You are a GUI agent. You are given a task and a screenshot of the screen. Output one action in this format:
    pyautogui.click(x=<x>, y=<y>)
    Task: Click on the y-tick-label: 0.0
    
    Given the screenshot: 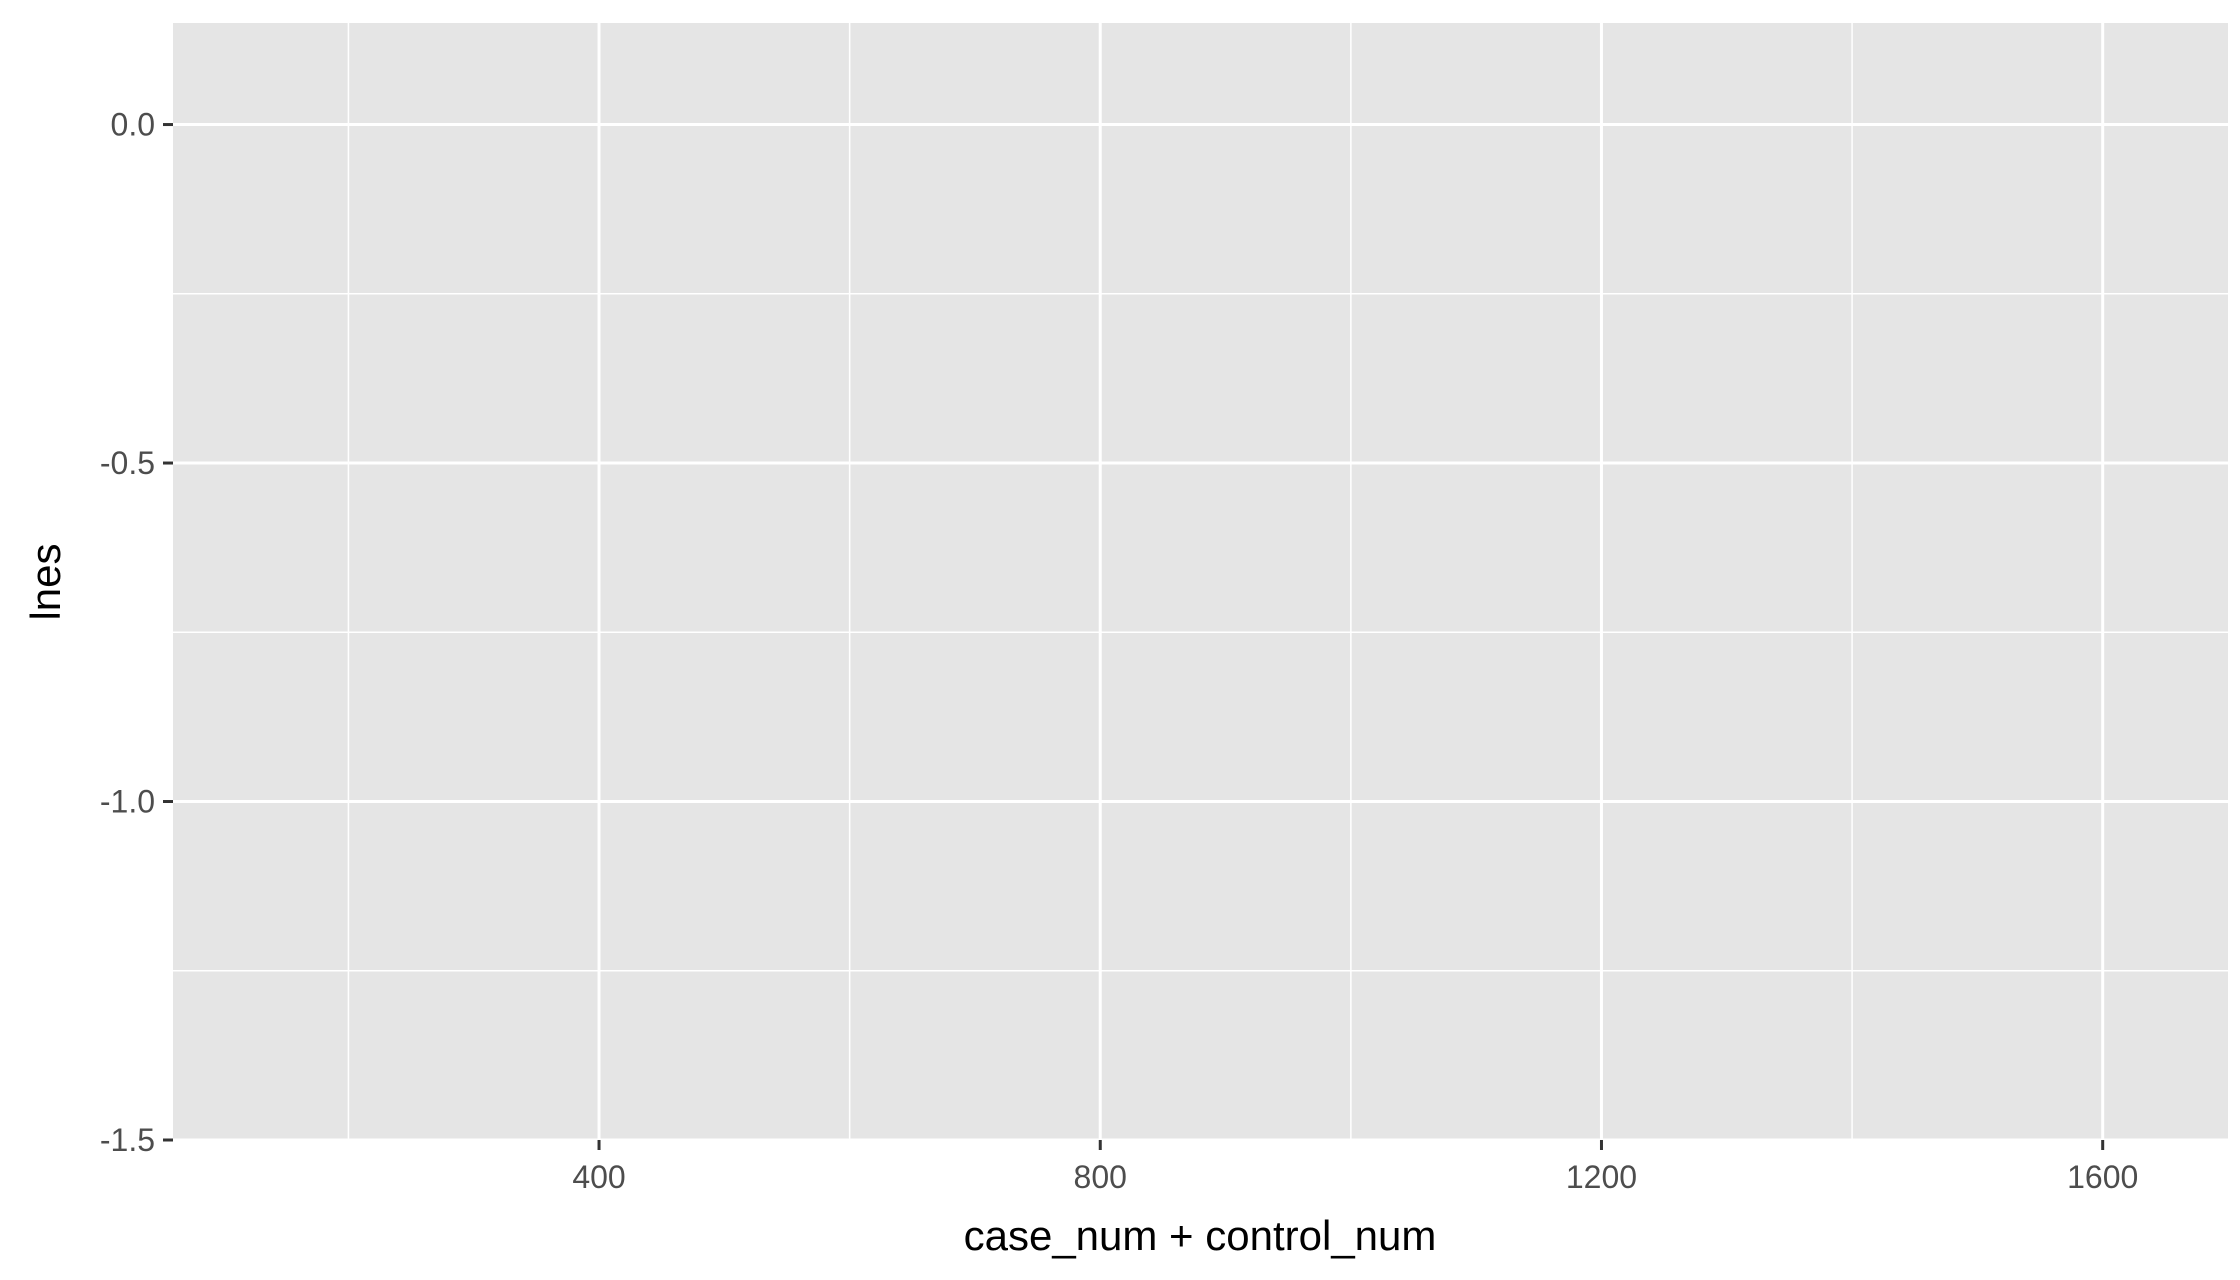 What is the action you would take?
    pyautogui.click(x=133, y=125)
    